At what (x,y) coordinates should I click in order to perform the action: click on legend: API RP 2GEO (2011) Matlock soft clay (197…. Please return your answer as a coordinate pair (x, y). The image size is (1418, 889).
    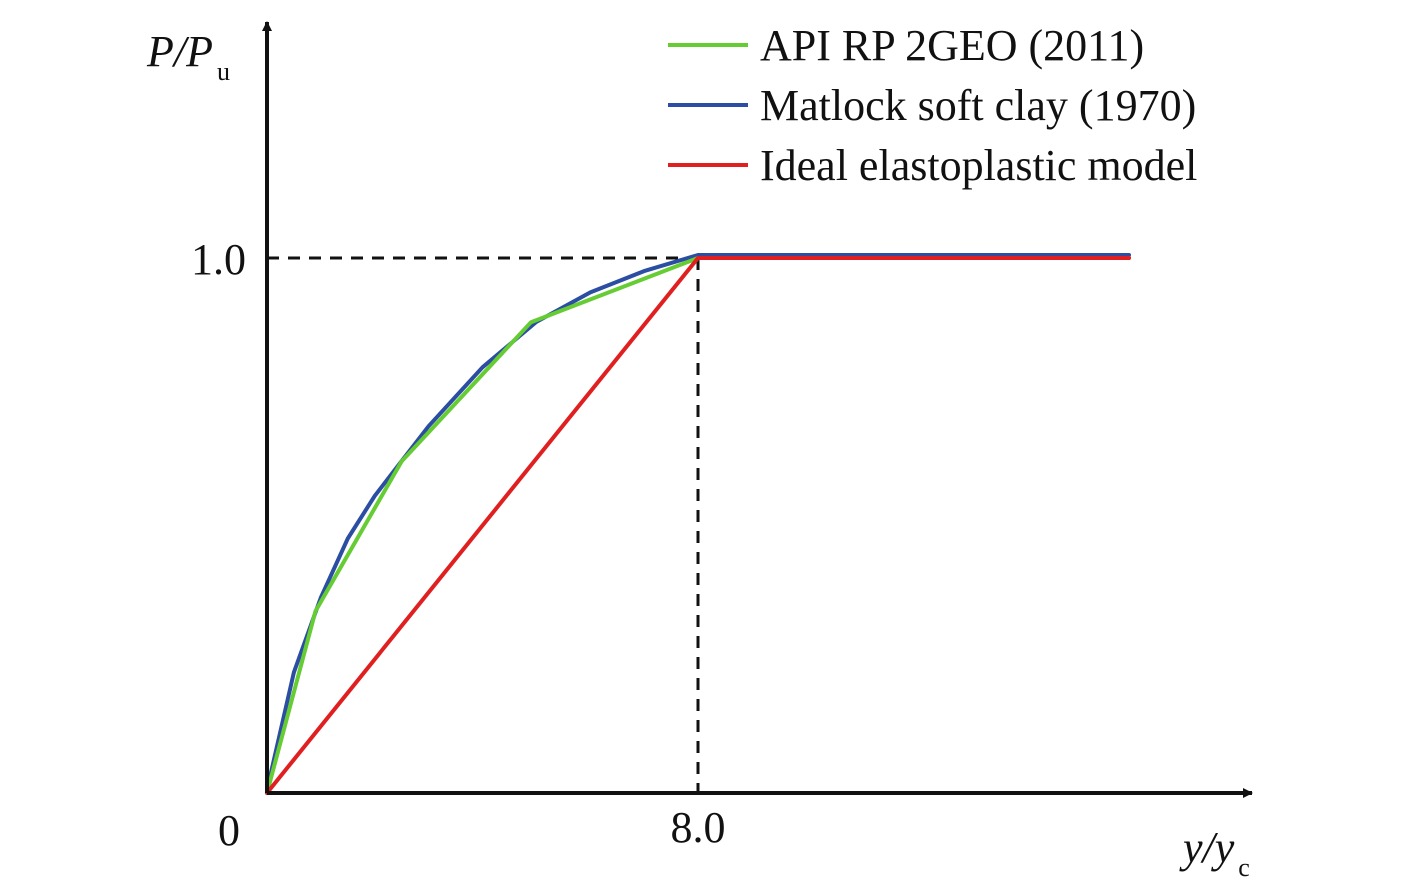
    Looking at the image, I should click on (932, 105).